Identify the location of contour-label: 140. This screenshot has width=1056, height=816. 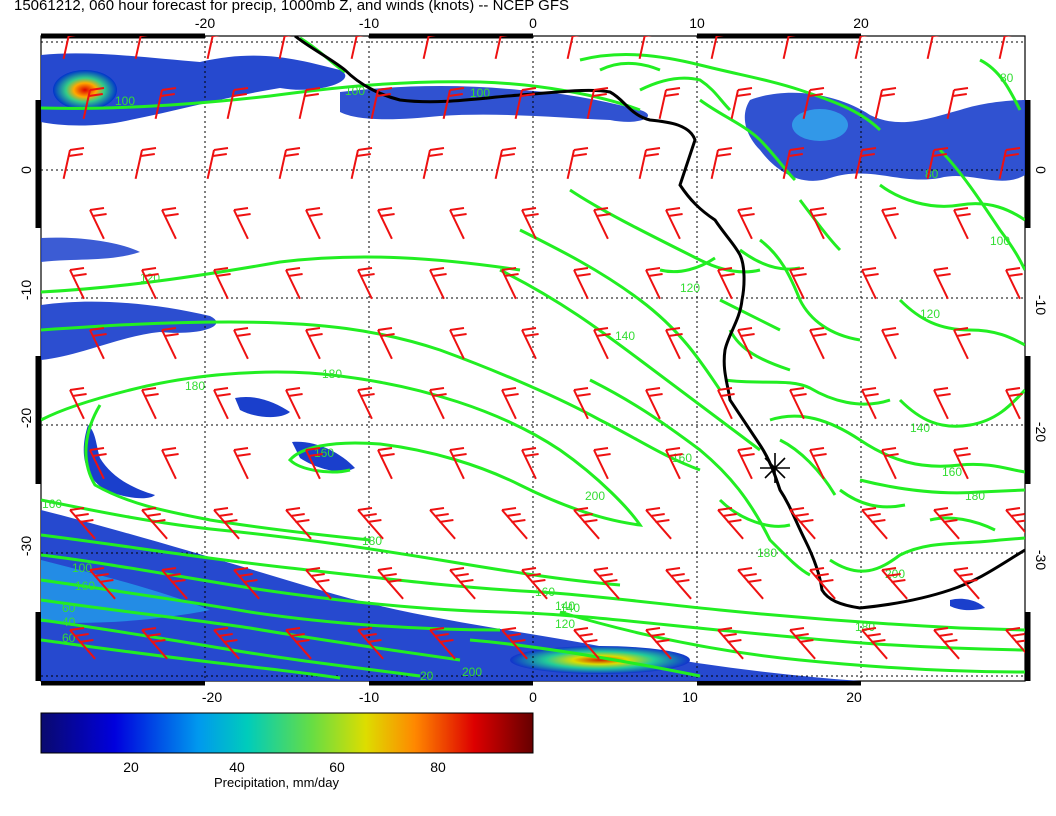
(570, 608).